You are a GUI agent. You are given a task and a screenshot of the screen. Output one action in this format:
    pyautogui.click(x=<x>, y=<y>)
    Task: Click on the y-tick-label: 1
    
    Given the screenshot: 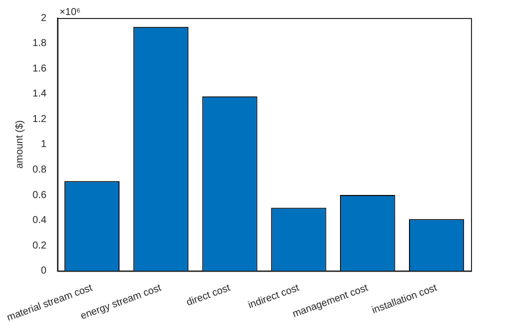 What is the action you would take?
    pyautogui.click(x=43, y=144)
    